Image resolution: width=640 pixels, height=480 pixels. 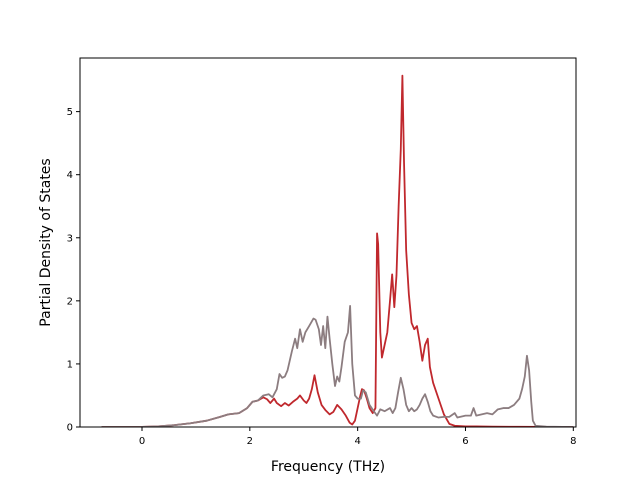 What do you see at coordinates (250, 441) in the screenshot?
I see `x-tick-label: 2` at bounding box center [250, 441].